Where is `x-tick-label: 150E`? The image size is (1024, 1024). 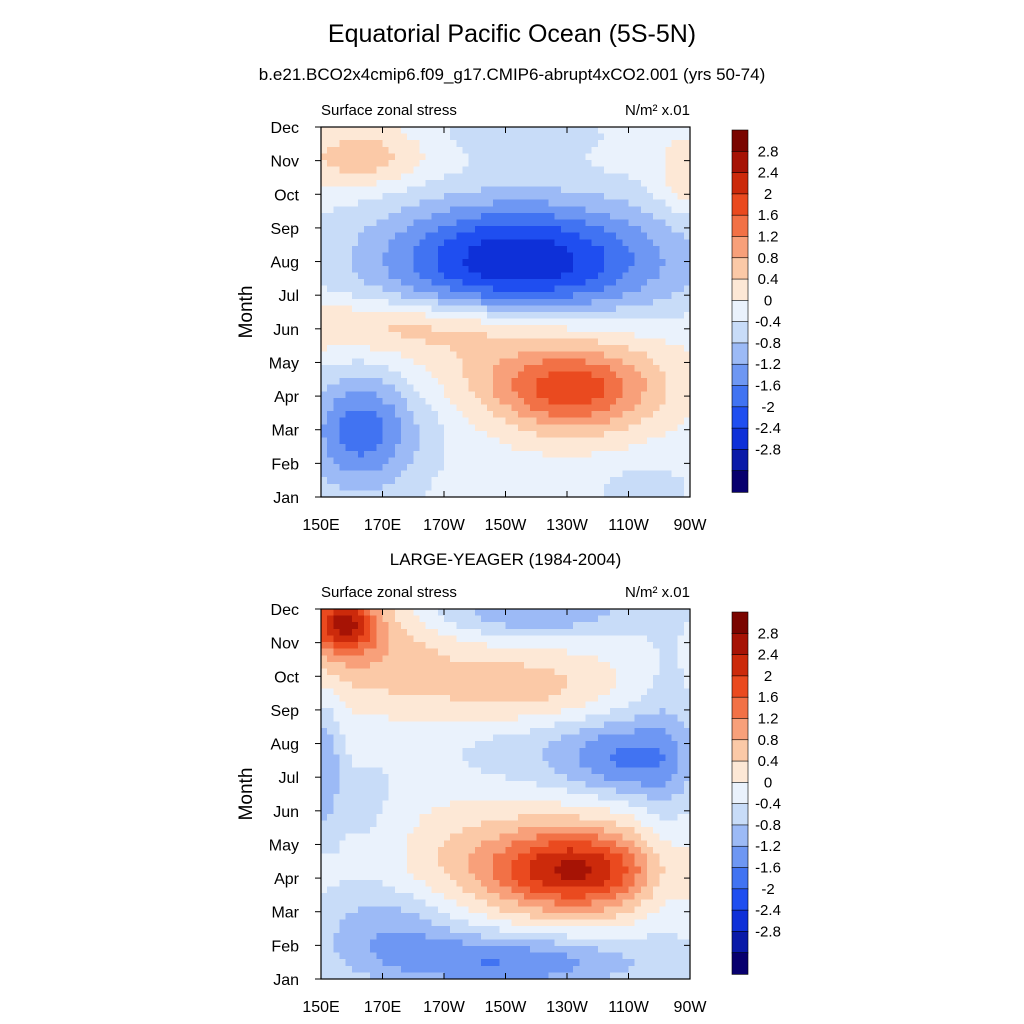 x-tick-label: 150E is located at coordinates (320, 525).